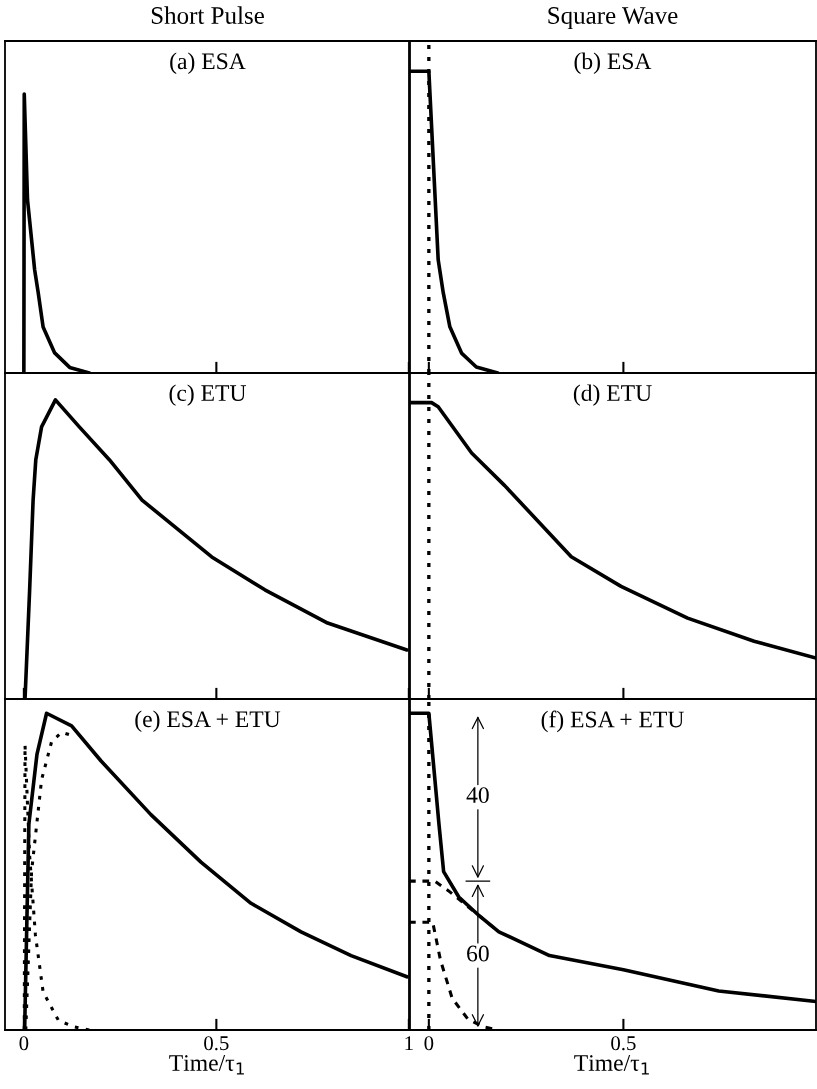 The height and width of the screenshot is (1089, 817). Describe the element at coordinates (208, 395) in the screenshot. I see `chart-title: (c) ETU` at that location.